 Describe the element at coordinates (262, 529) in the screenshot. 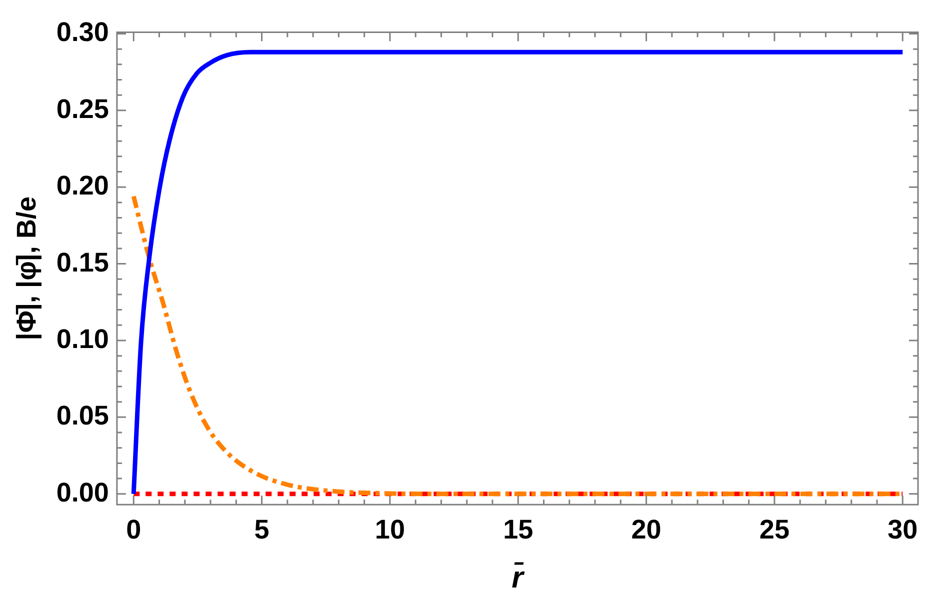

I see `x-tick-label: 5` at that location.